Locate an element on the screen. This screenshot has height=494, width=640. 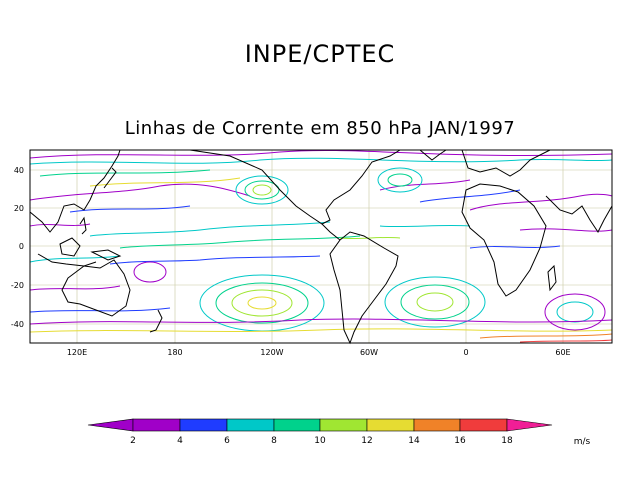
coast-asia is located at coordinates (75, 191).